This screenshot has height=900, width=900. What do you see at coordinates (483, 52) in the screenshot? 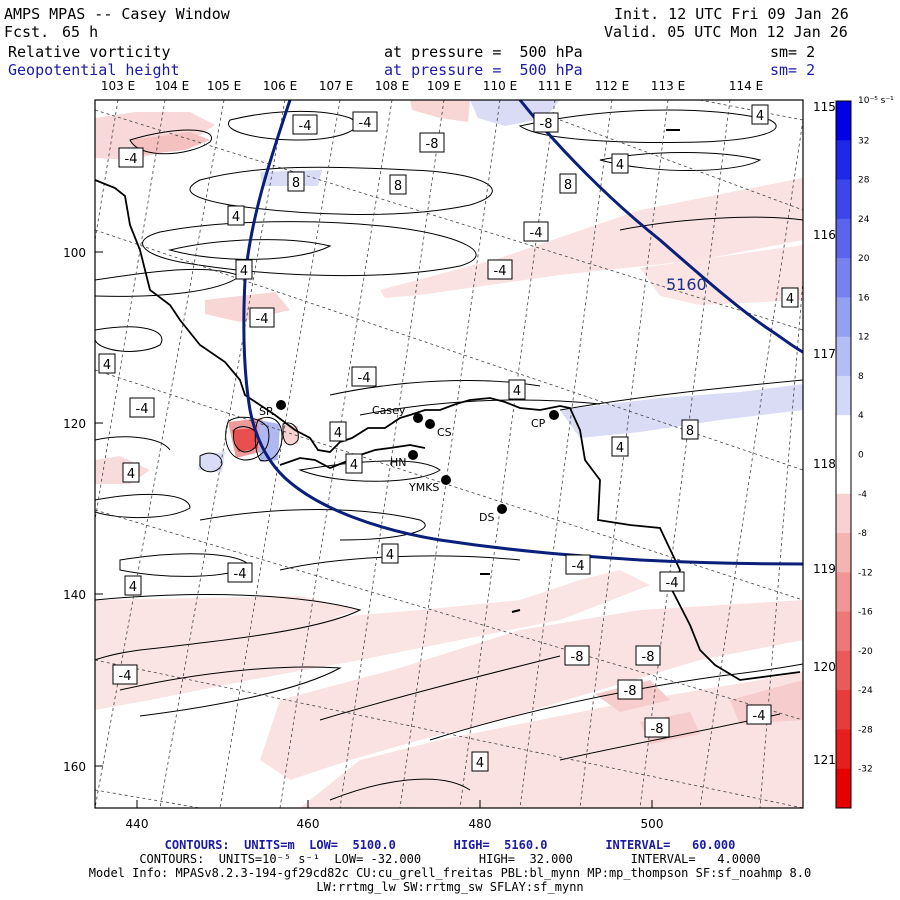
I see `field1-level: at pressure = 500 hPa` at bounding box center [483, 52].